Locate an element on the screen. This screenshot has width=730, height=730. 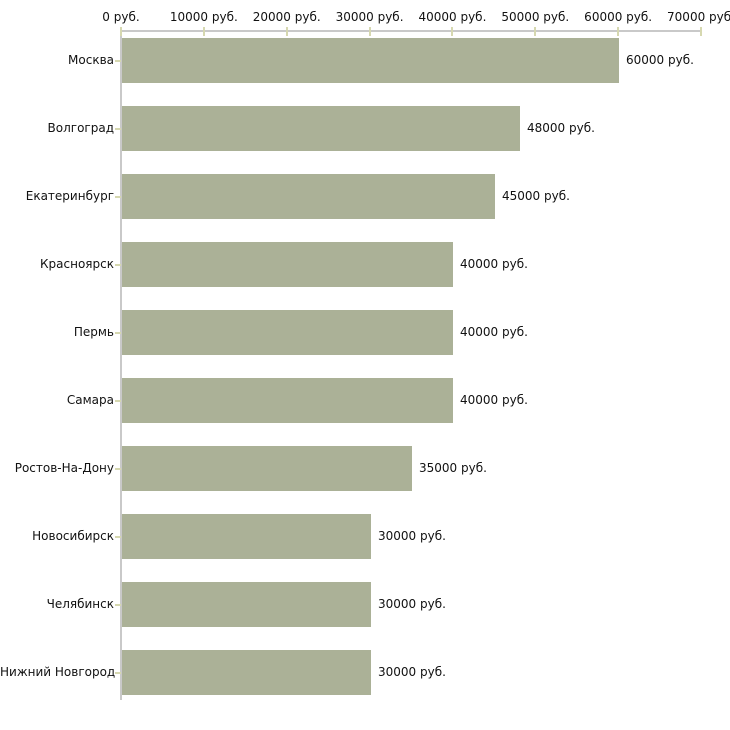
y-axis-line is located at coordinates (121, 365).